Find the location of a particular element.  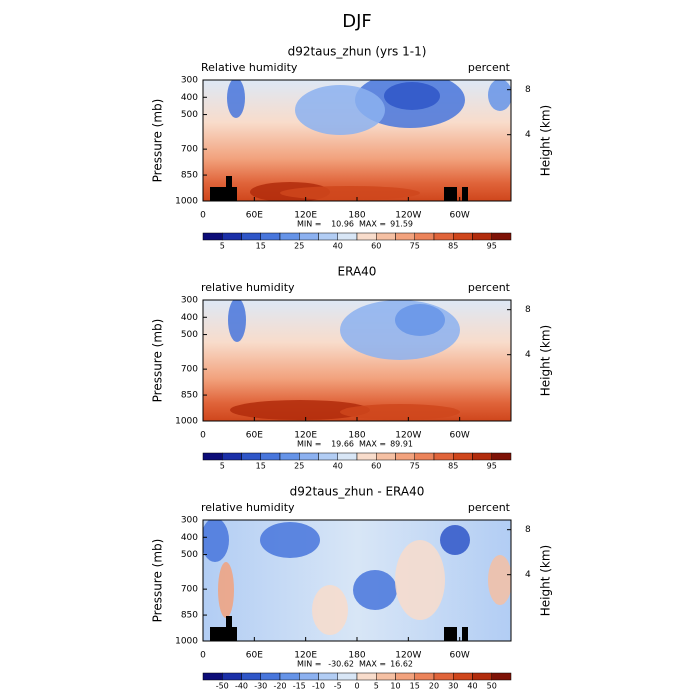

colorbar-label: -40 is located at coordinates (241, 686).